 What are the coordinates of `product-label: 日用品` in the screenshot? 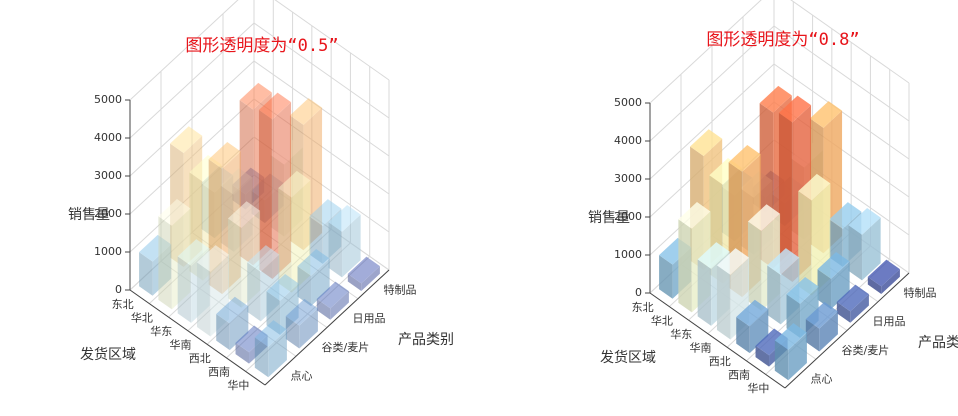 It's located at (369, 318).